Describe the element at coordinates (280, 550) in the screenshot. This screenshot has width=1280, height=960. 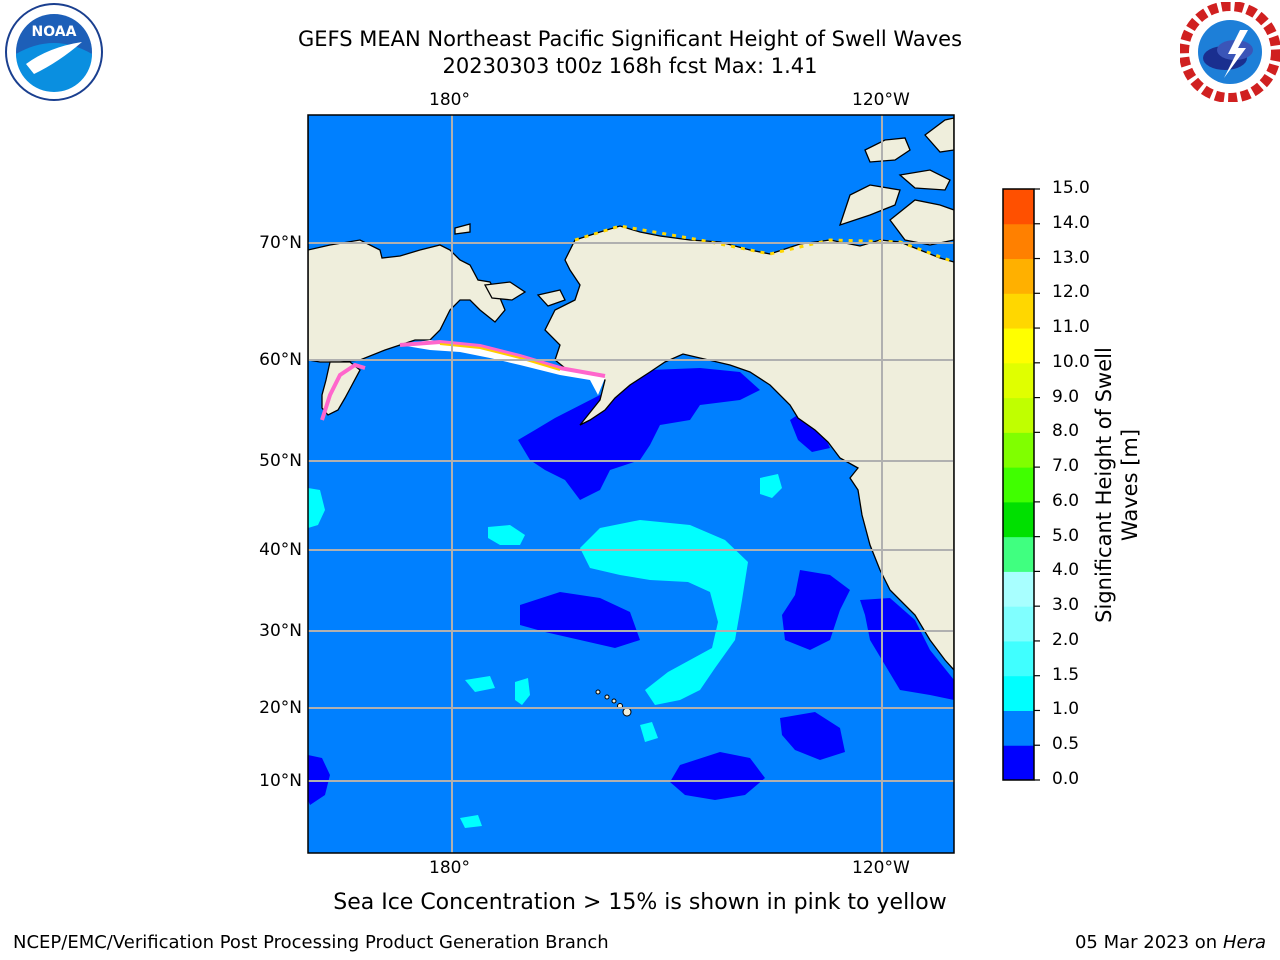
I see `lat-label-40n: 40°N` at that location.